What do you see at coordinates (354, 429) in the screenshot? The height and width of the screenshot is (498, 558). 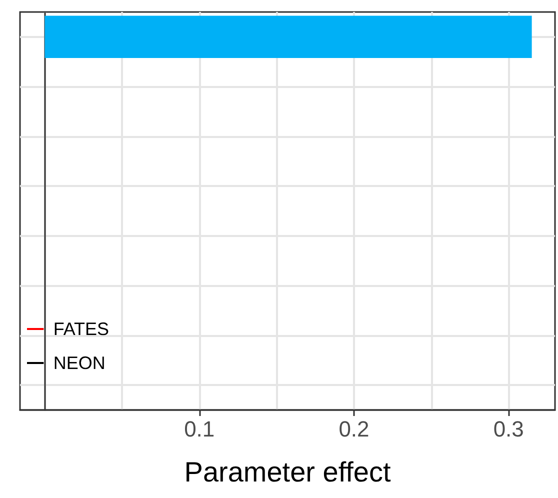 I see `x-tick-label: 0.2` at bounding box center [354, 429].